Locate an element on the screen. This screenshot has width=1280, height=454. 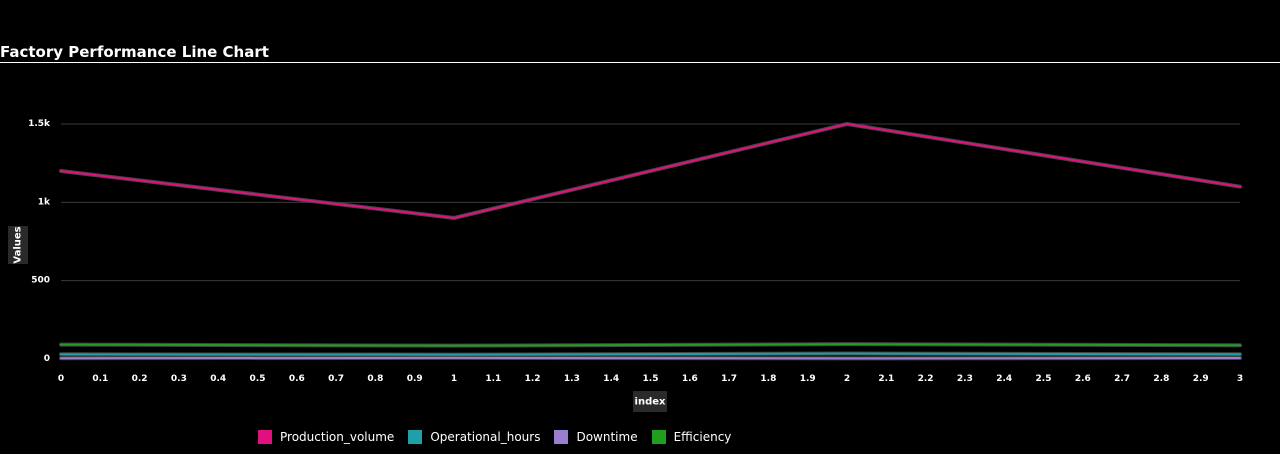
x-tick-label: 1.4 is located at coordinates (611, 379).